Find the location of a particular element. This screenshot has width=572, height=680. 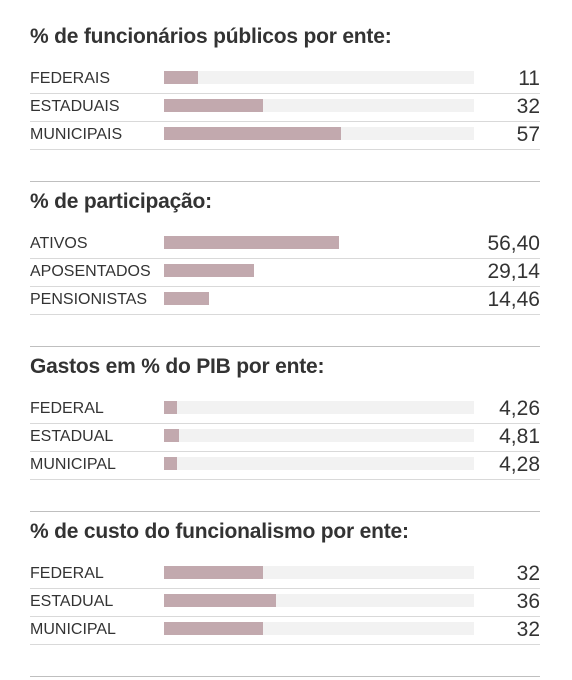

bar-row: ESTADUAL 36 is located at coordinates (285, 602).